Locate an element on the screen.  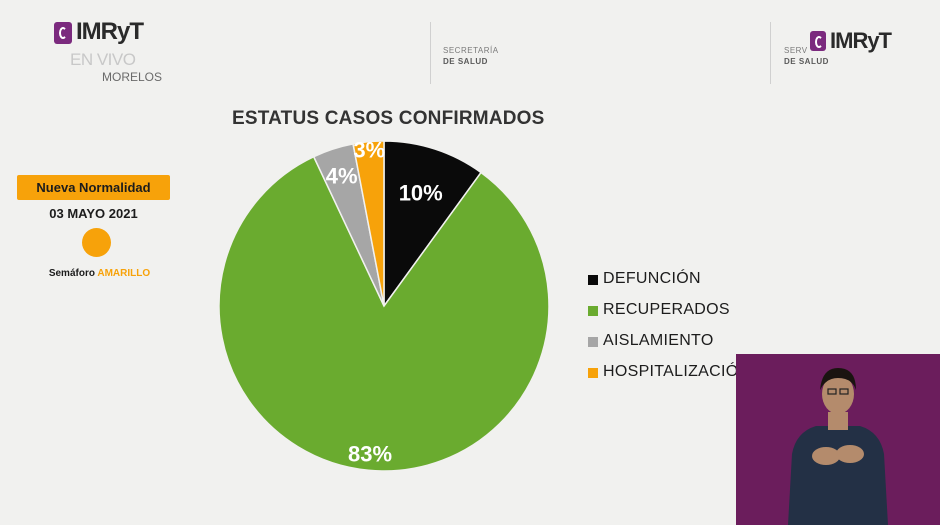
chart-title: ESTATUS CASOS CONFIRMADOS is located at coordinates (388, 118).